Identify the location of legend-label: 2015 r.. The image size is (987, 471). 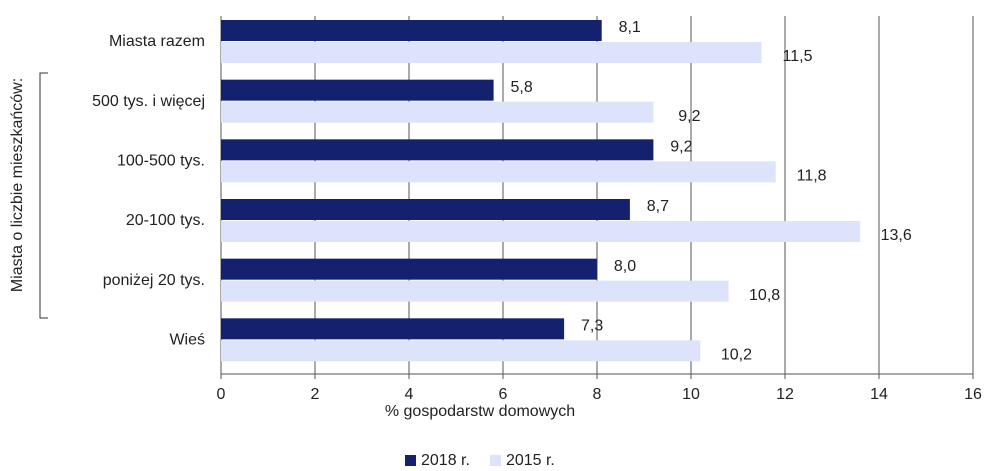
(530, 460).